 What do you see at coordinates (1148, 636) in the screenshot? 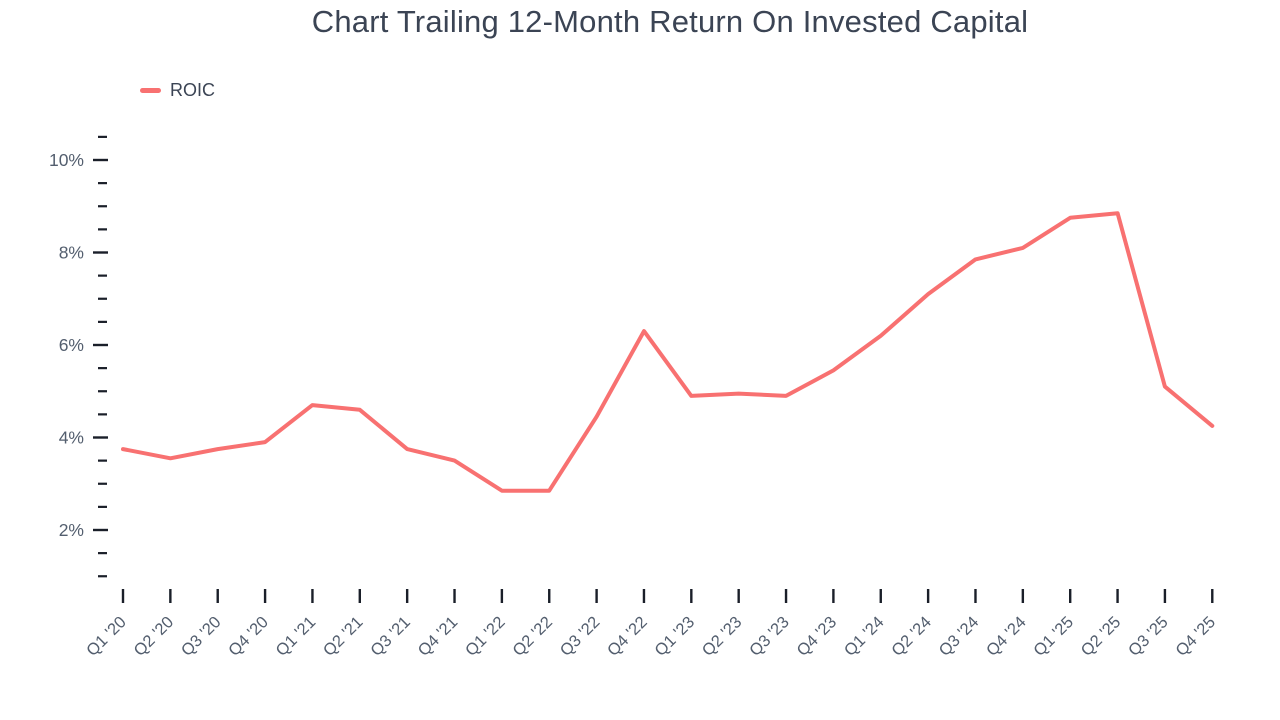
I see `x-tick-label: Q3 '25` at bounding box center [1148, 636].